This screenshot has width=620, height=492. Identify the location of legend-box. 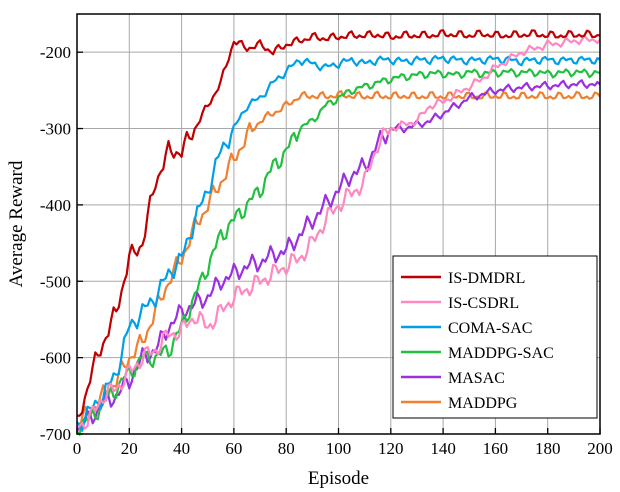
(495, 337).